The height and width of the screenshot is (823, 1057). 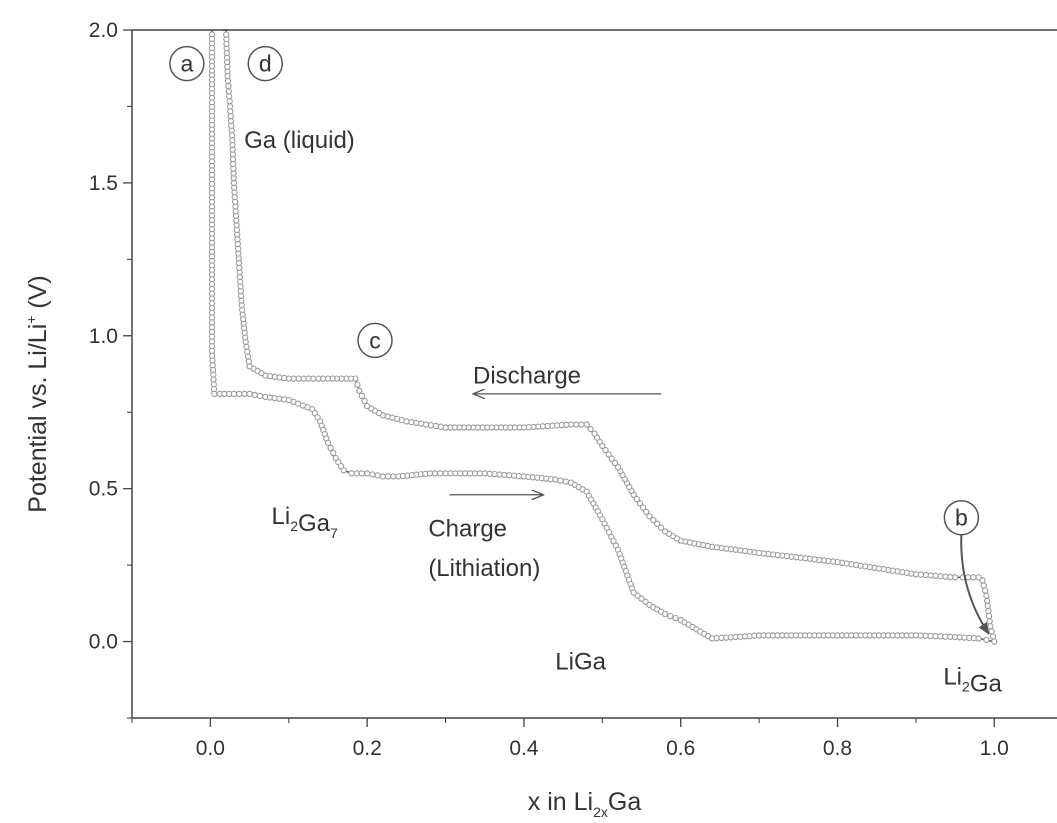 I want to click on x-axis-label: x in Li2xGa, so click(x=585, y=804).